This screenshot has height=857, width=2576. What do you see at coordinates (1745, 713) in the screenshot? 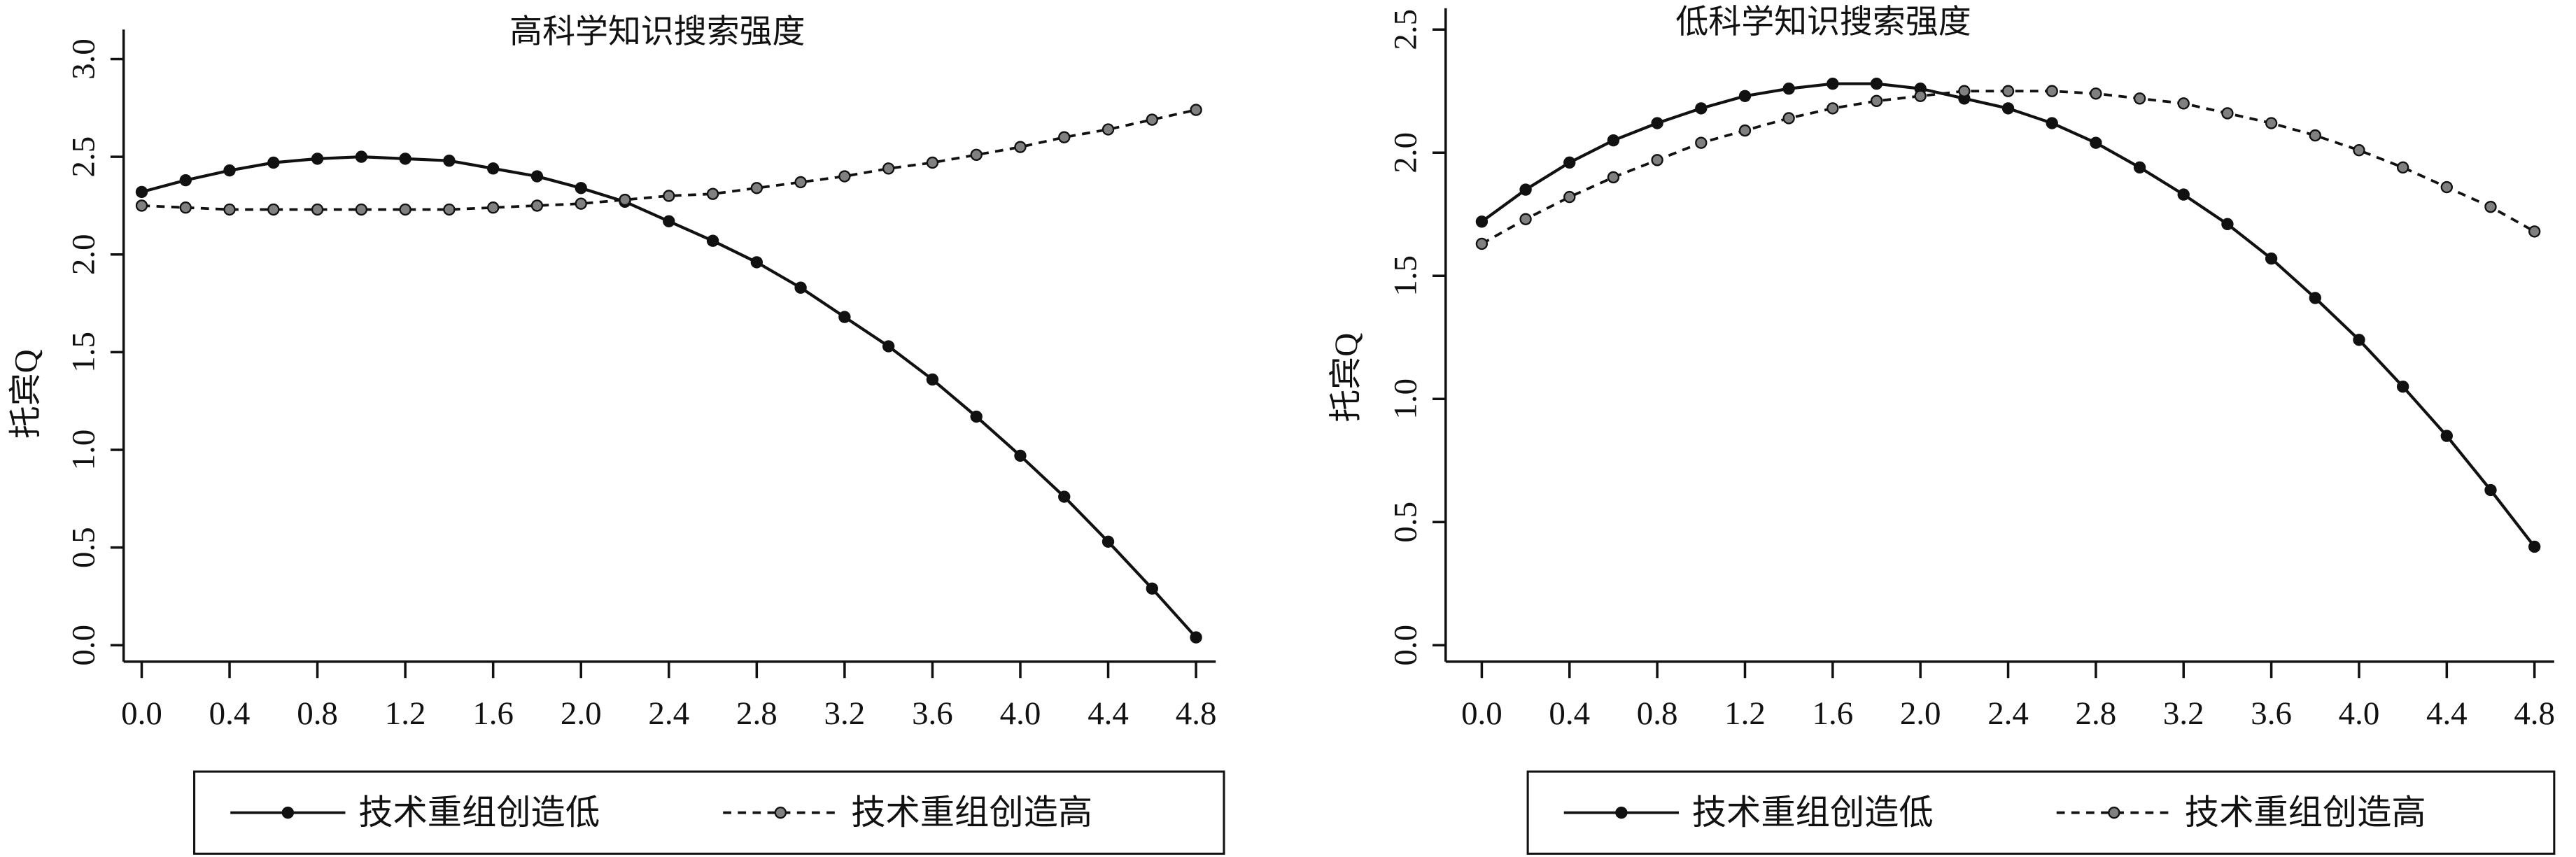
I see `x-tick-label: 1.2` at bounding box center [1745, 713].